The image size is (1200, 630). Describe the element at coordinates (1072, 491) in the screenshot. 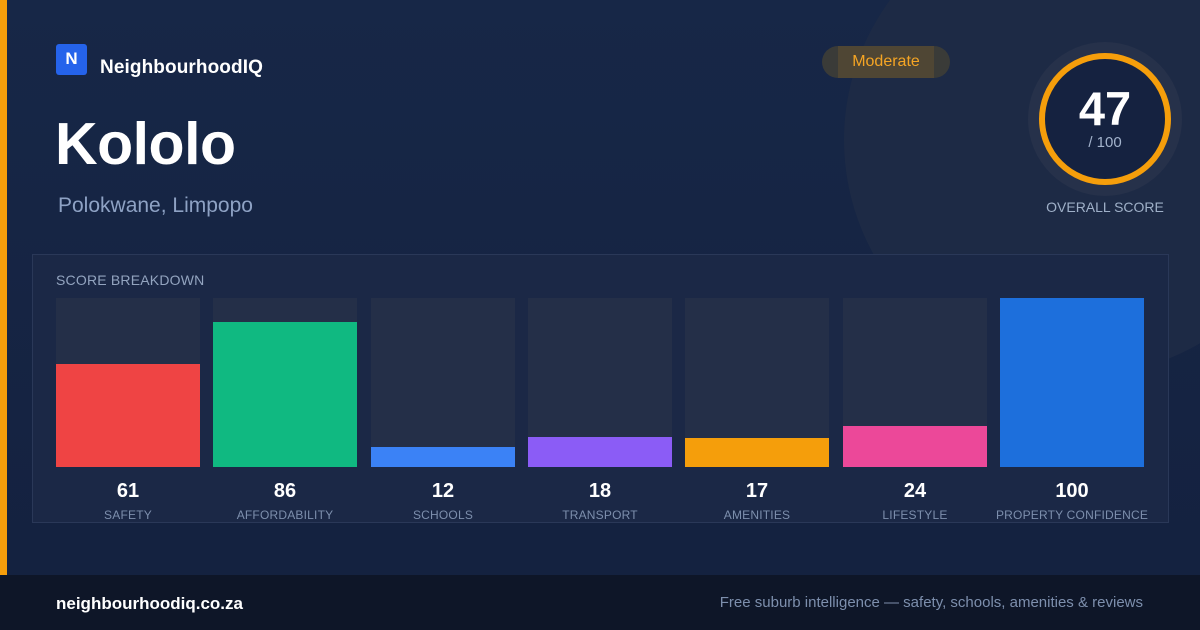

I see `bar-value: 100` at that location.